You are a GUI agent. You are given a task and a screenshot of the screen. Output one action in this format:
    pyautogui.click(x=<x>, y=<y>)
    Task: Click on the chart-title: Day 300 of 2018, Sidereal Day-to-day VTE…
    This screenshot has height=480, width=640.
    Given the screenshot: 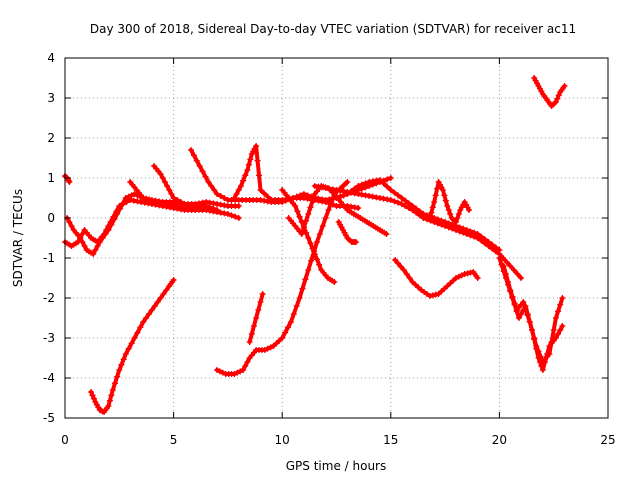 What is the action you would take?
    pyautogui.click(x=333, y=29)
    